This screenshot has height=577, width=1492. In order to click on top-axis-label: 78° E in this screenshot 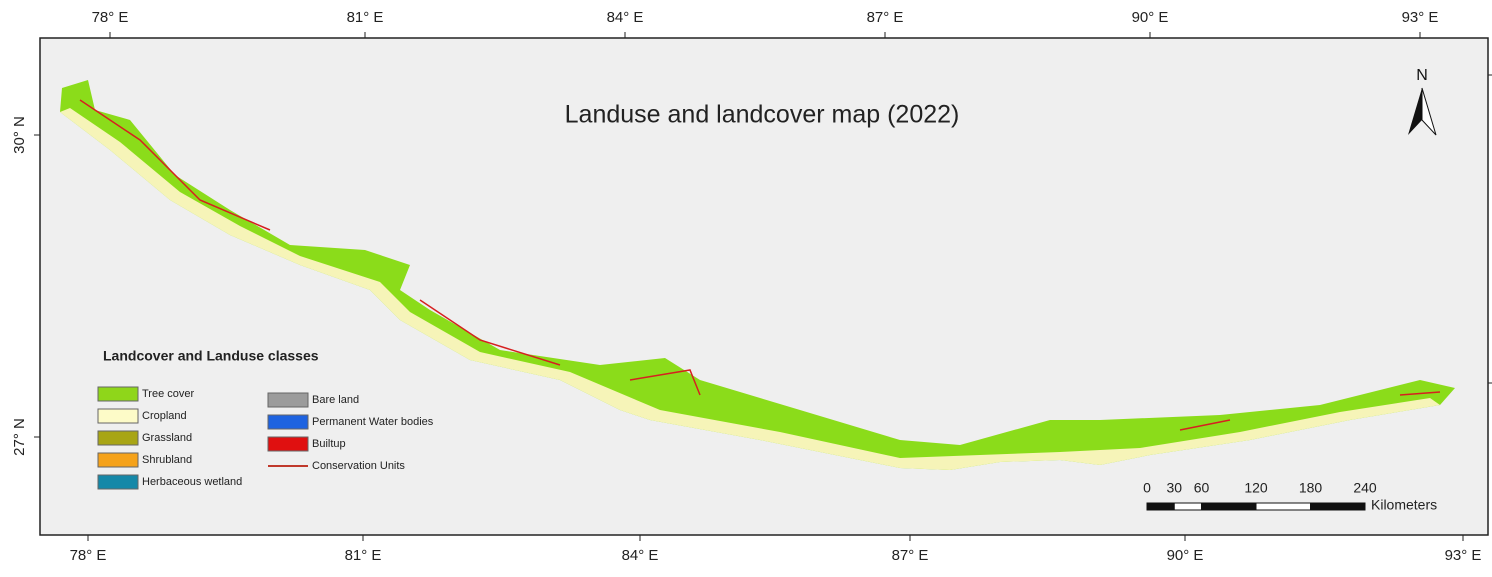, I will do `click(110, 17)`.